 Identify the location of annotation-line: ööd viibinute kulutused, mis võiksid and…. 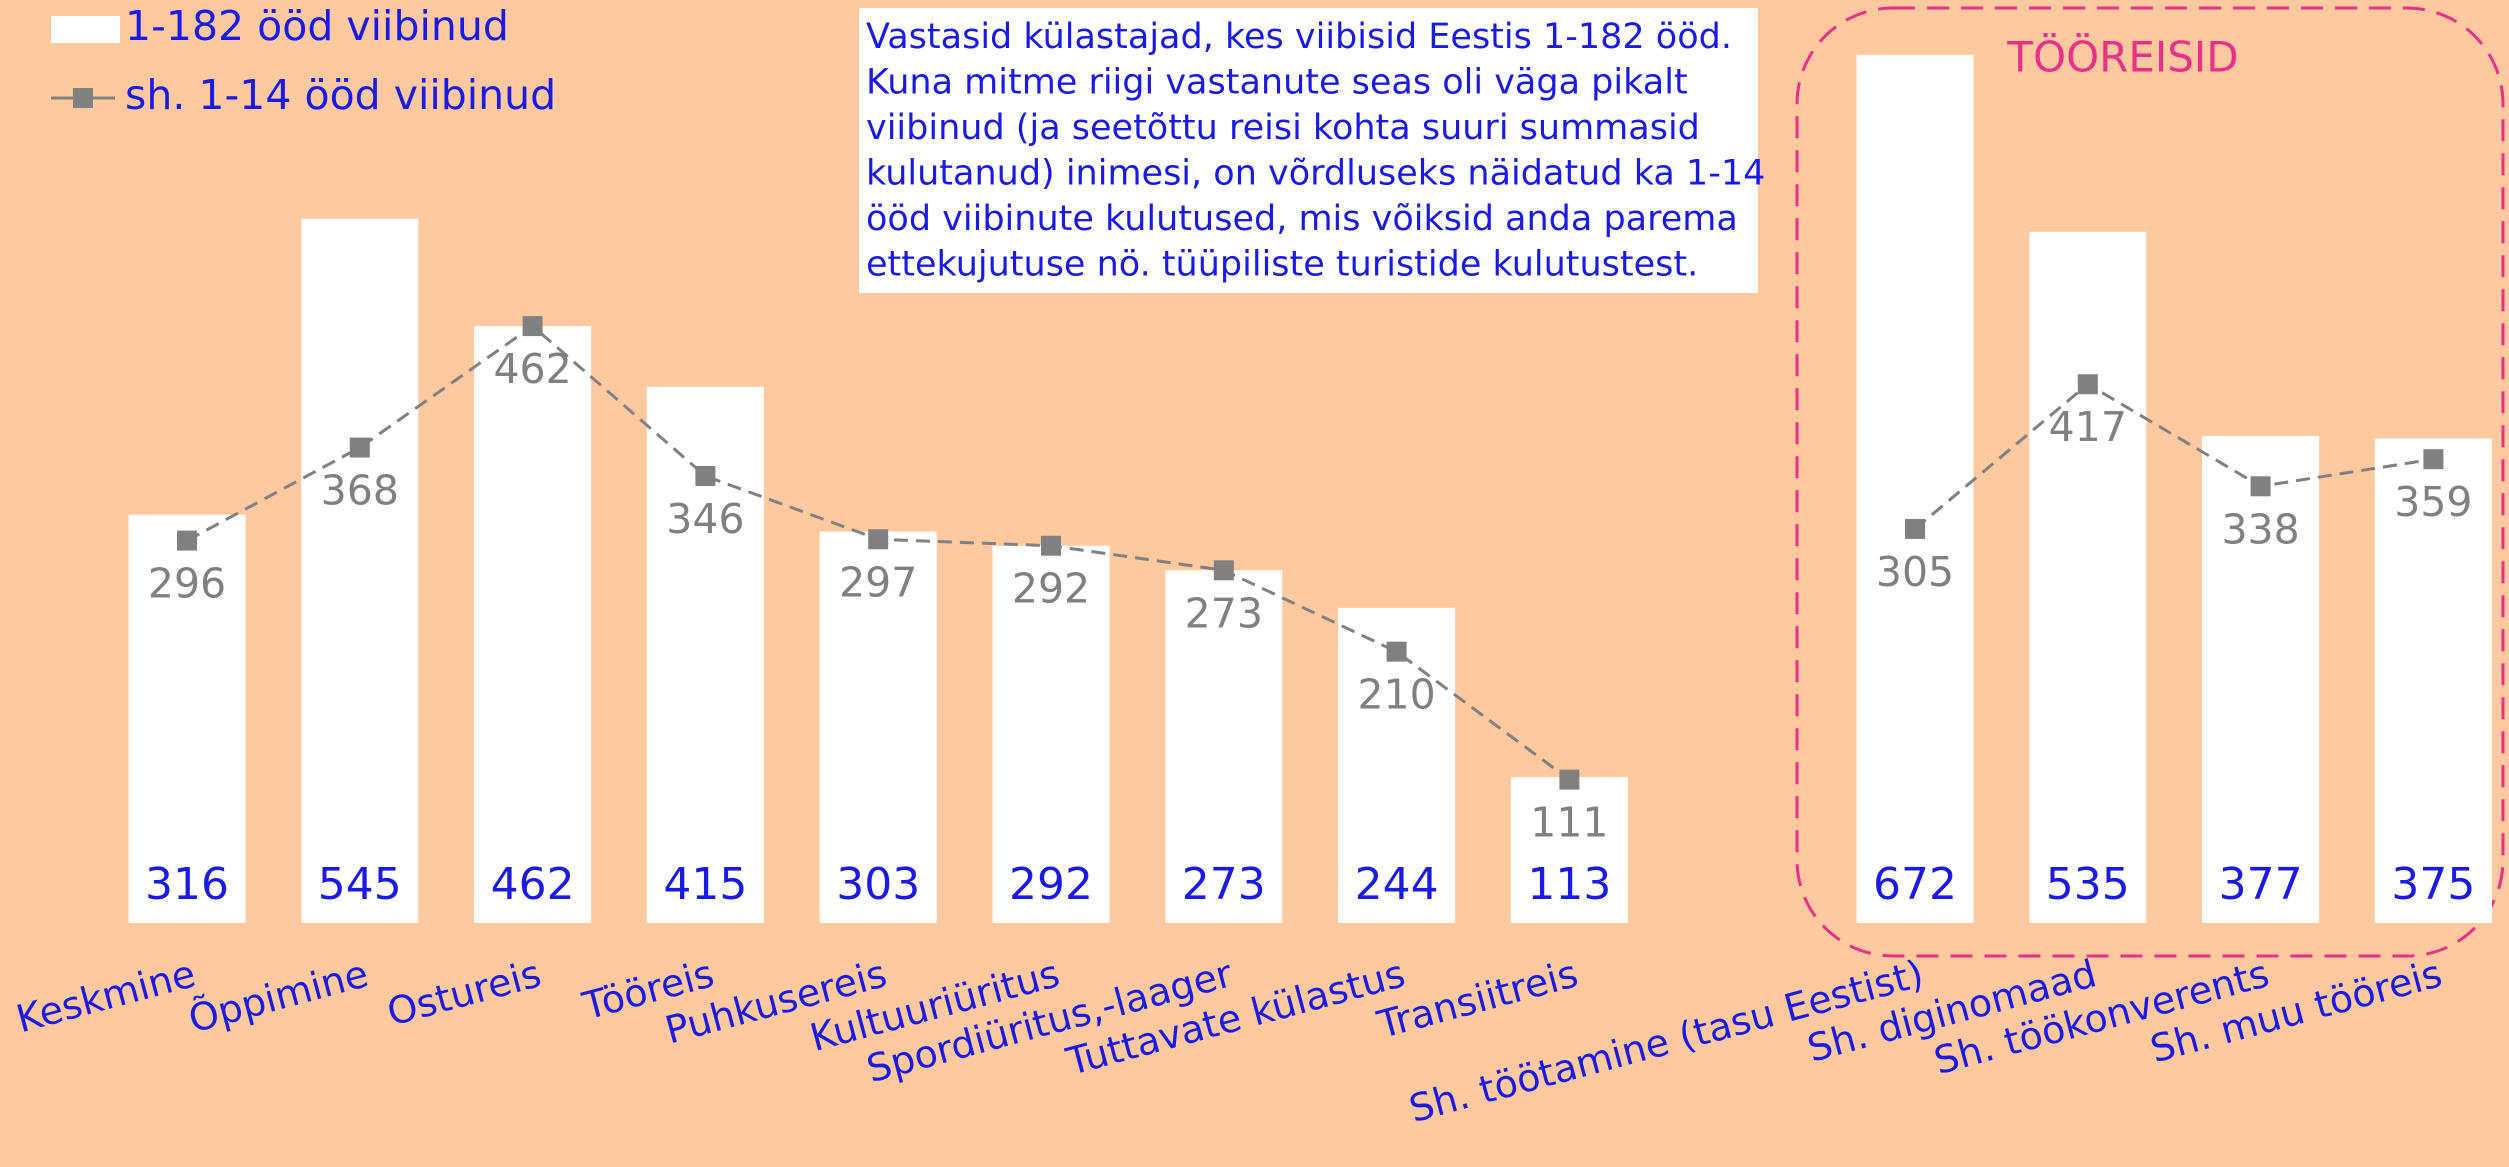
(1302, 219).